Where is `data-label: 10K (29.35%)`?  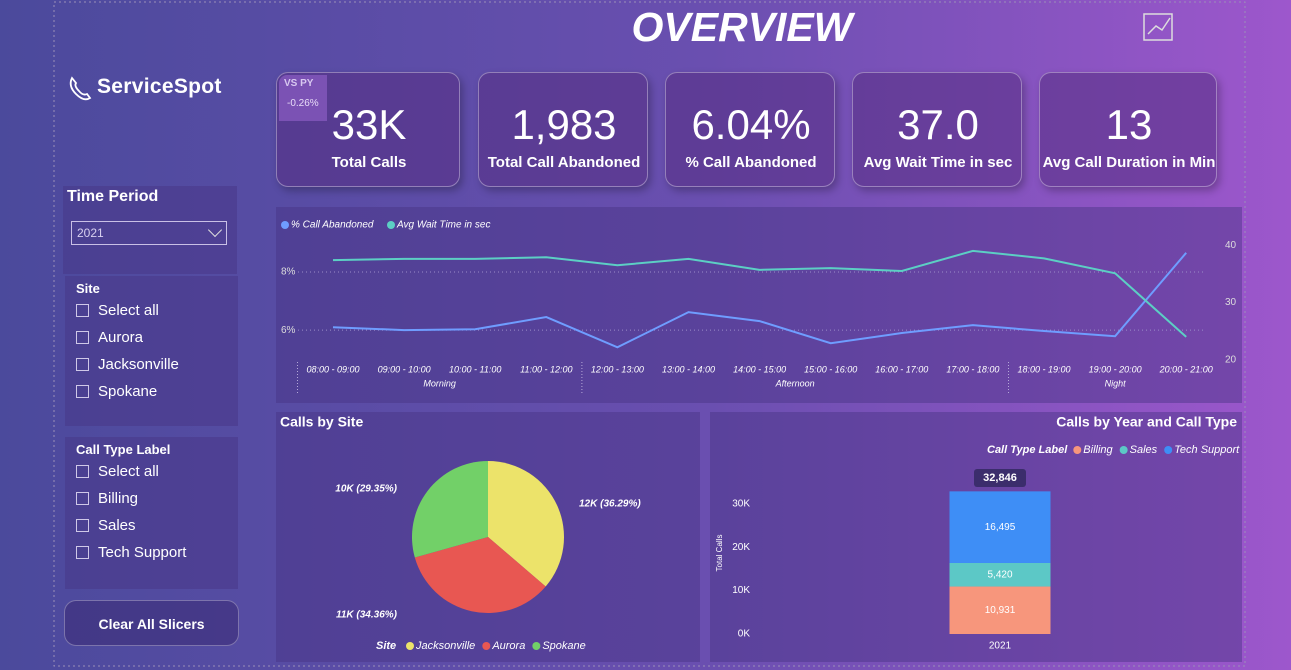
data-label: 10K (29.35%) is located at coordinates (366, 488).